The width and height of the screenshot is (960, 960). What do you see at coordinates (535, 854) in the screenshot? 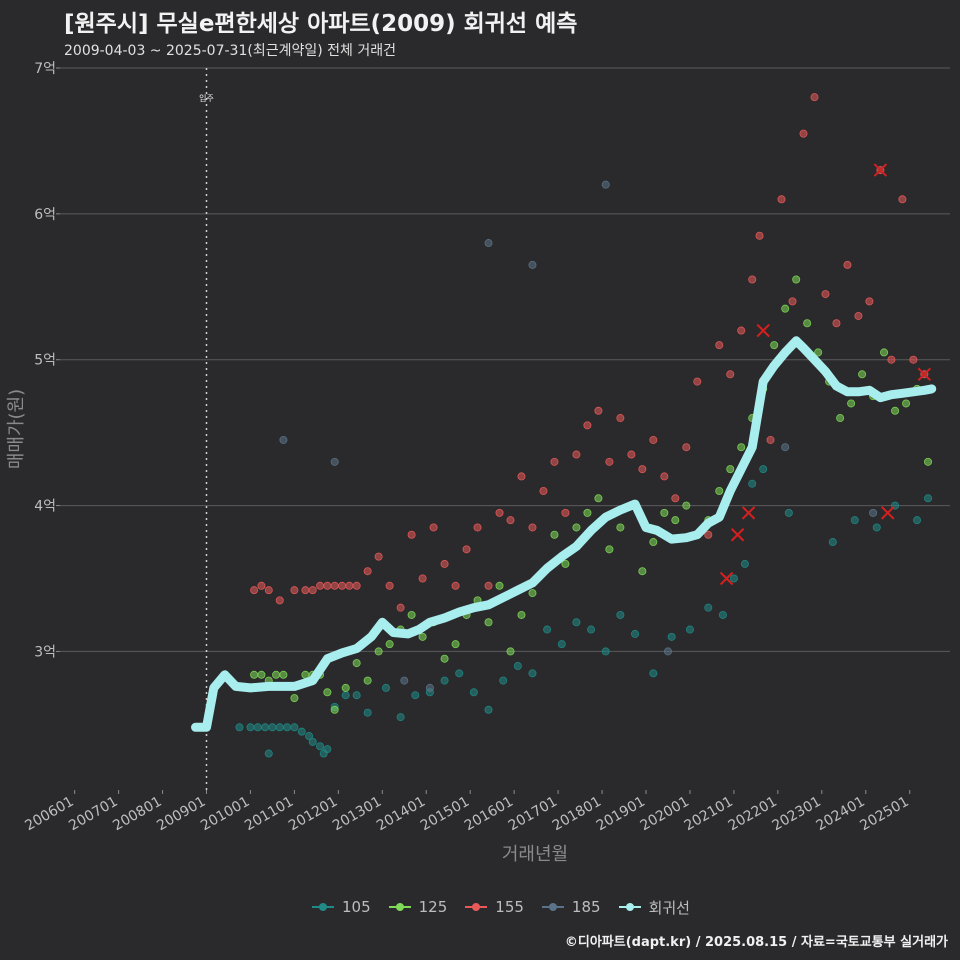
I see `x-axis-title: 거래년월` at bounding box center [535, 854].